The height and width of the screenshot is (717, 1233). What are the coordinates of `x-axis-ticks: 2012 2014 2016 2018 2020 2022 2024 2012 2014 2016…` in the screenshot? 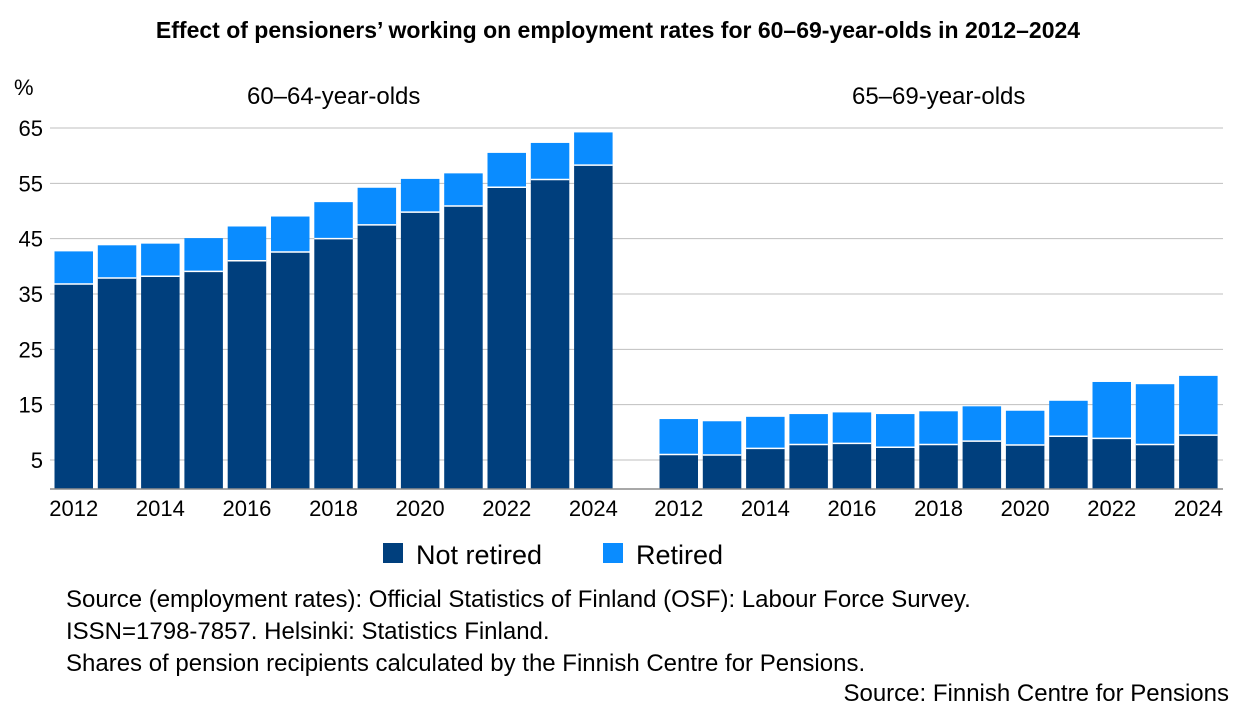 It's located at (636, 508).